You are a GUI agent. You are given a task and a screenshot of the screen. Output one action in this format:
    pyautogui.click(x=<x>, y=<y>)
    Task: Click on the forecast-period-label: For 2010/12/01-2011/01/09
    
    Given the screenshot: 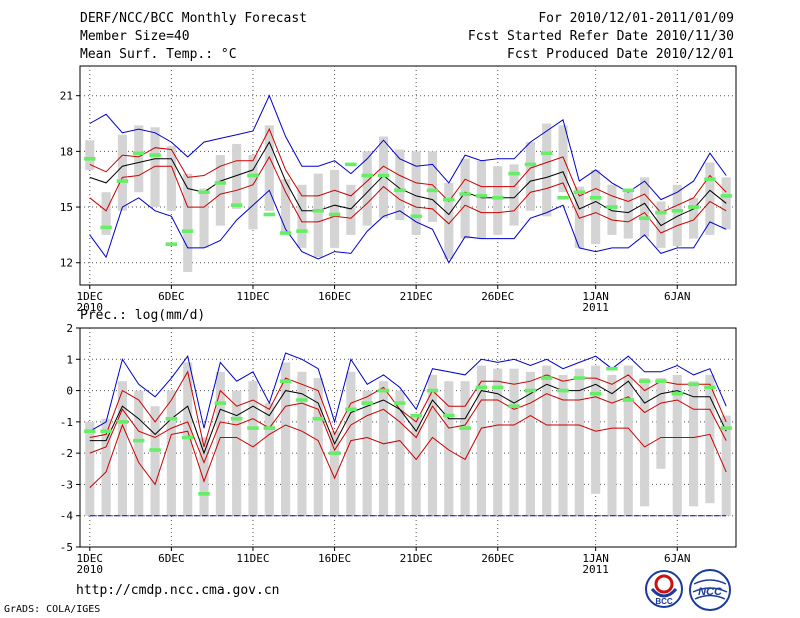 What is the action you would take?
    pyautogui.click(x=636, y=18)
    